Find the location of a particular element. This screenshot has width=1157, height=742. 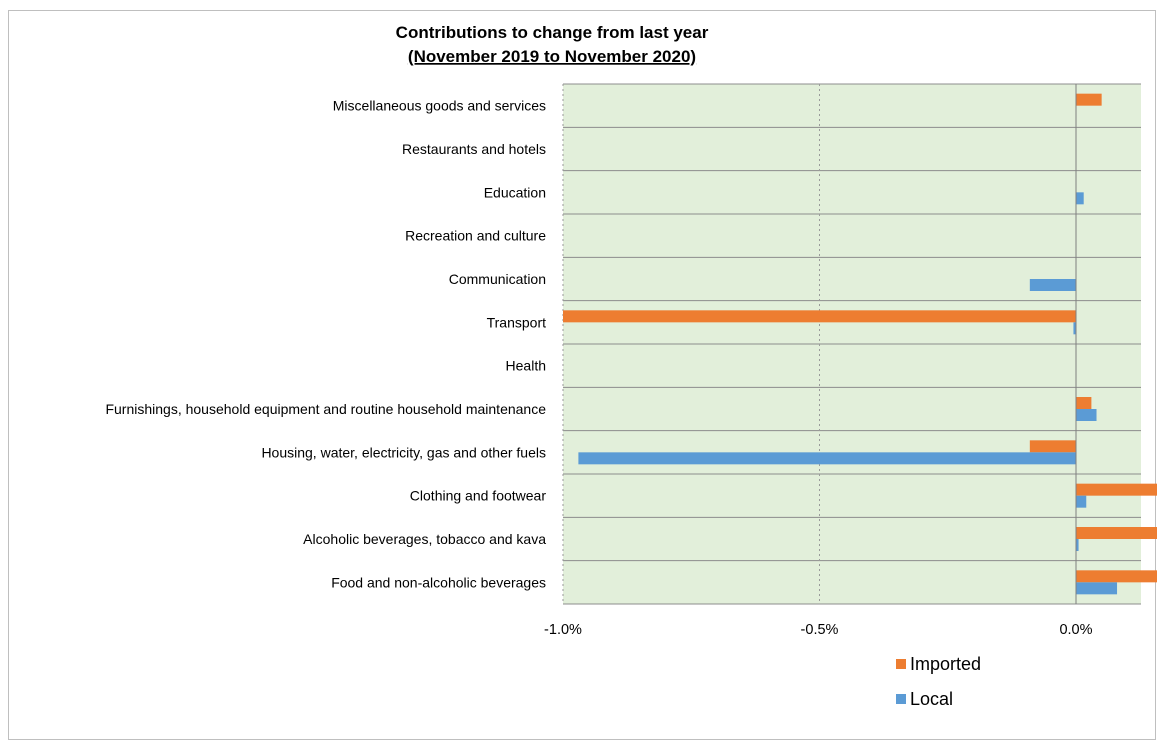

legend-label-local: Local is located at coordinates (931, 699).